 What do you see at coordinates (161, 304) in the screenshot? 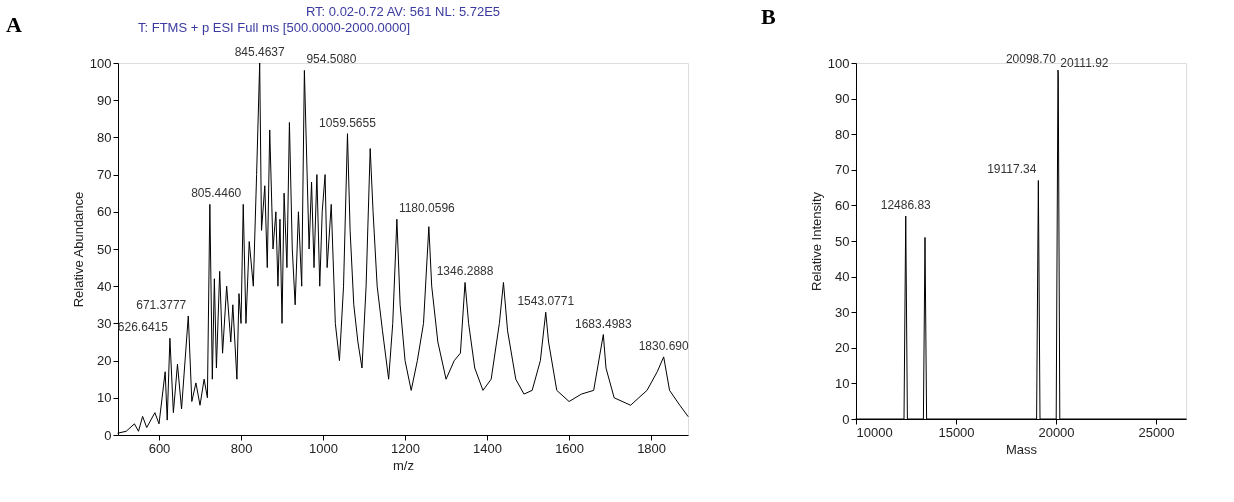
I see `annotation: 671.3777` at bounding box center [161, 304].